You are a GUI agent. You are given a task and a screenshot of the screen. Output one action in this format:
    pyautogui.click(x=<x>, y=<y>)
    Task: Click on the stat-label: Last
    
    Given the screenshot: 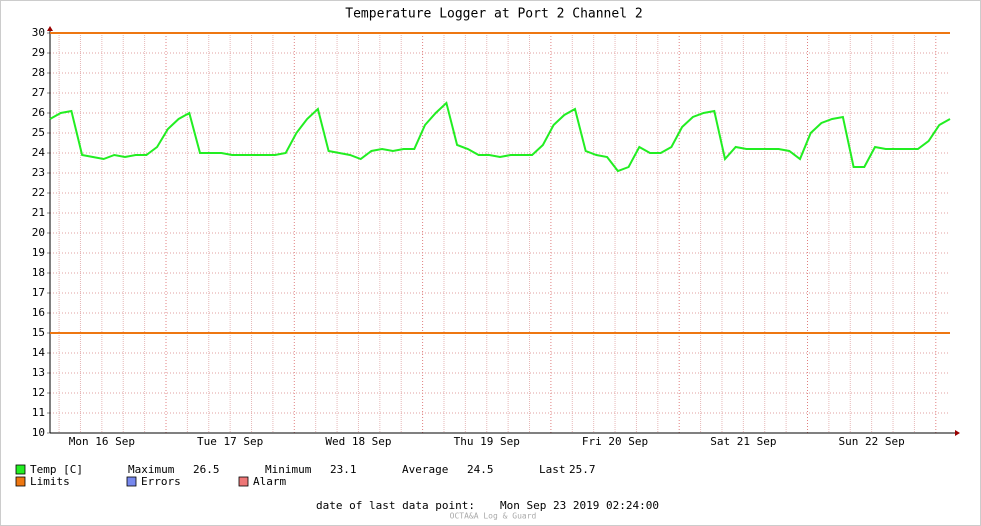 What is the action you would take?
    pyautogui.click(x=552, y=469)
    